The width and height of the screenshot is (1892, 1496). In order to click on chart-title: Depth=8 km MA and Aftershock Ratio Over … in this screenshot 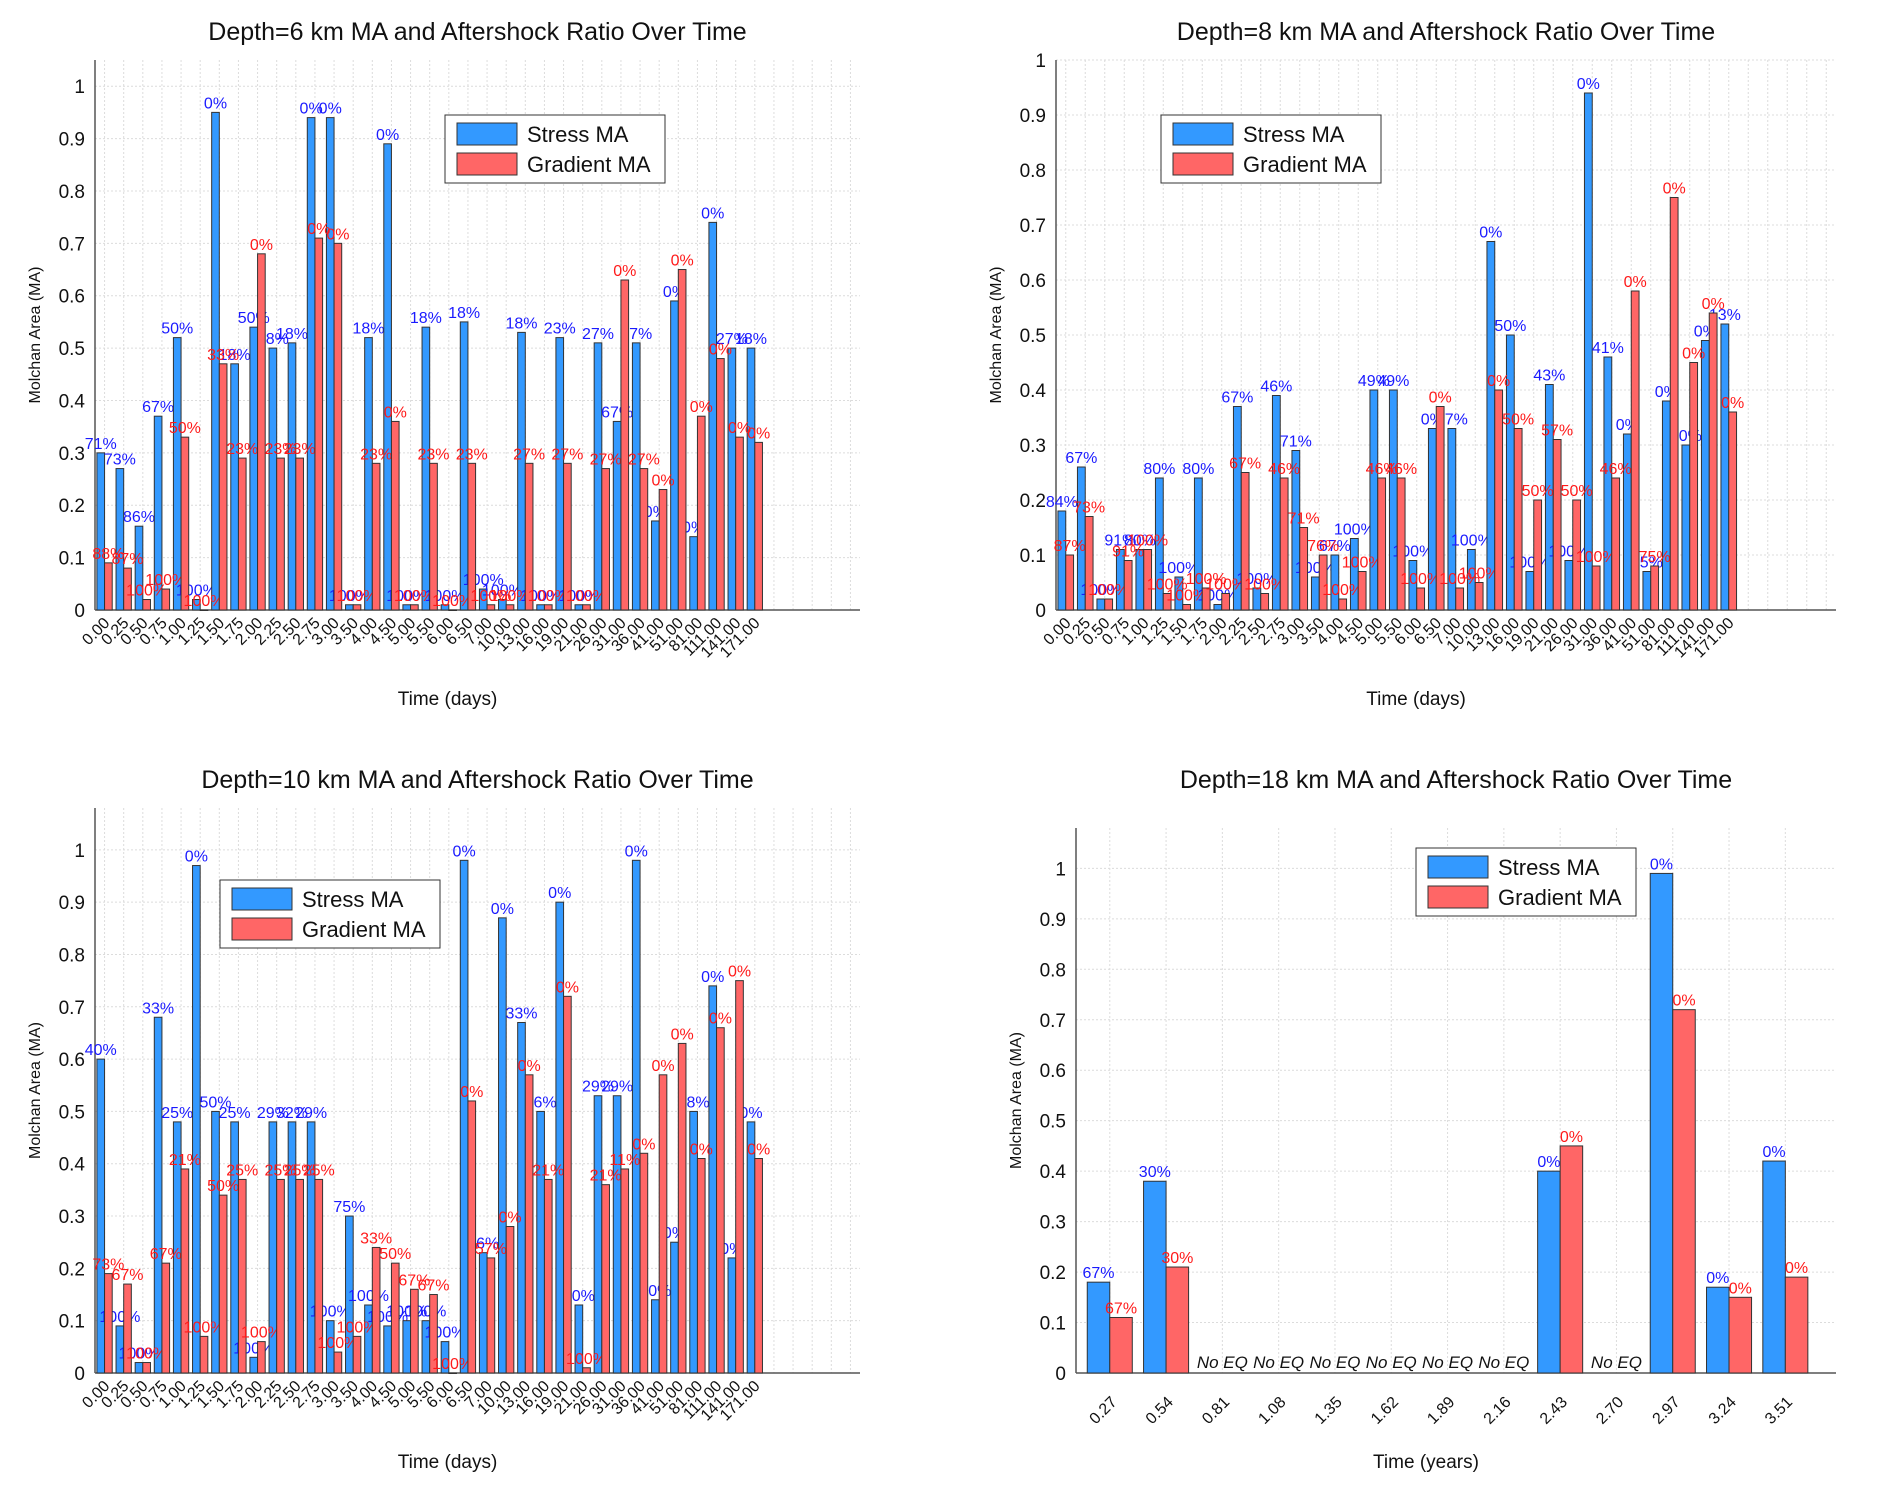, I will do `click(1446, 32)`.